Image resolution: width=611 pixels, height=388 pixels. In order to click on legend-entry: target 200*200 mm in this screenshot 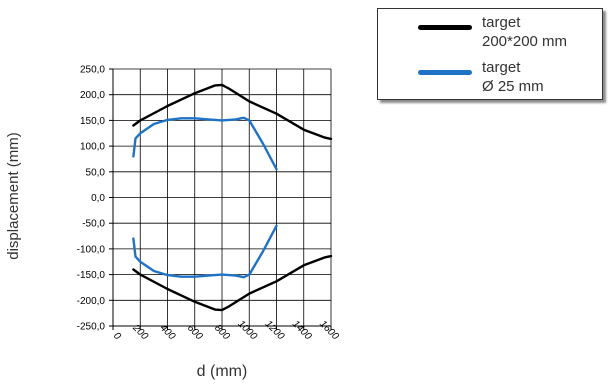, I will do `click(490, 33)`.